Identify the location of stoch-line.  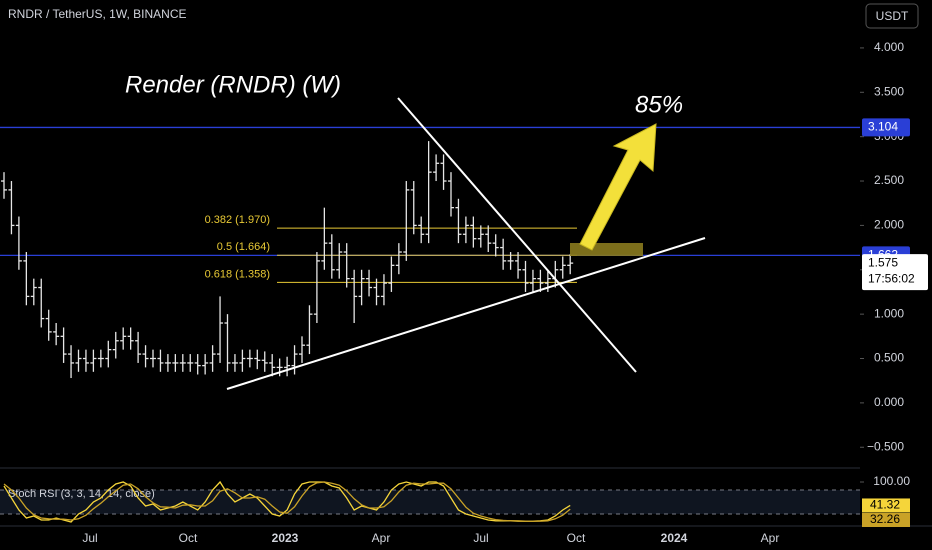
(287, 501).